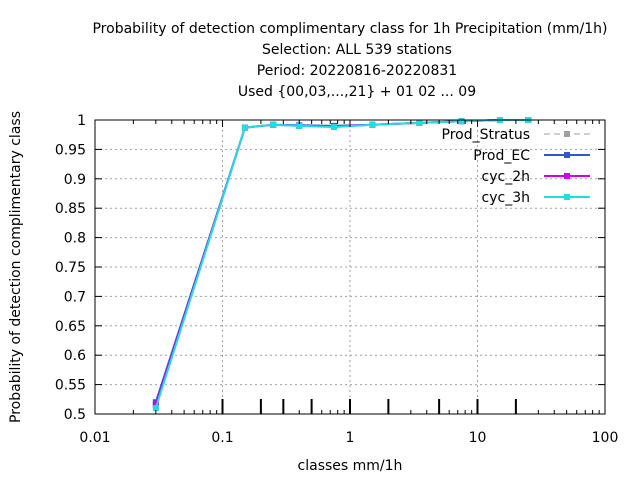 This screenshot has height=480, width=640. Describe the element at coordinates (357, 71) in the screenshot. I see `title-line-3: Period: 20220816-20220831` at that location.